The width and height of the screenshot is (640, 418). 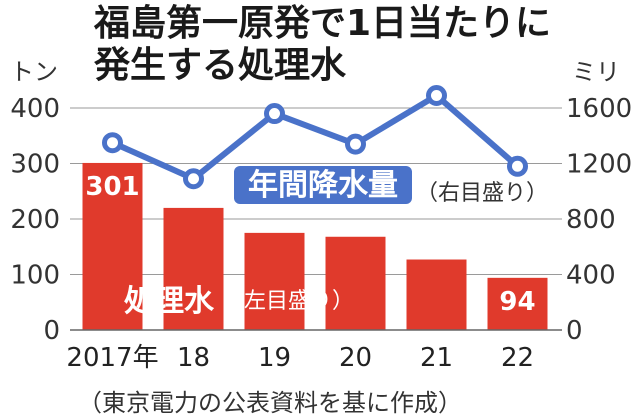 I want to click on left-axis-unit: トン, so click(x=34, y=72).